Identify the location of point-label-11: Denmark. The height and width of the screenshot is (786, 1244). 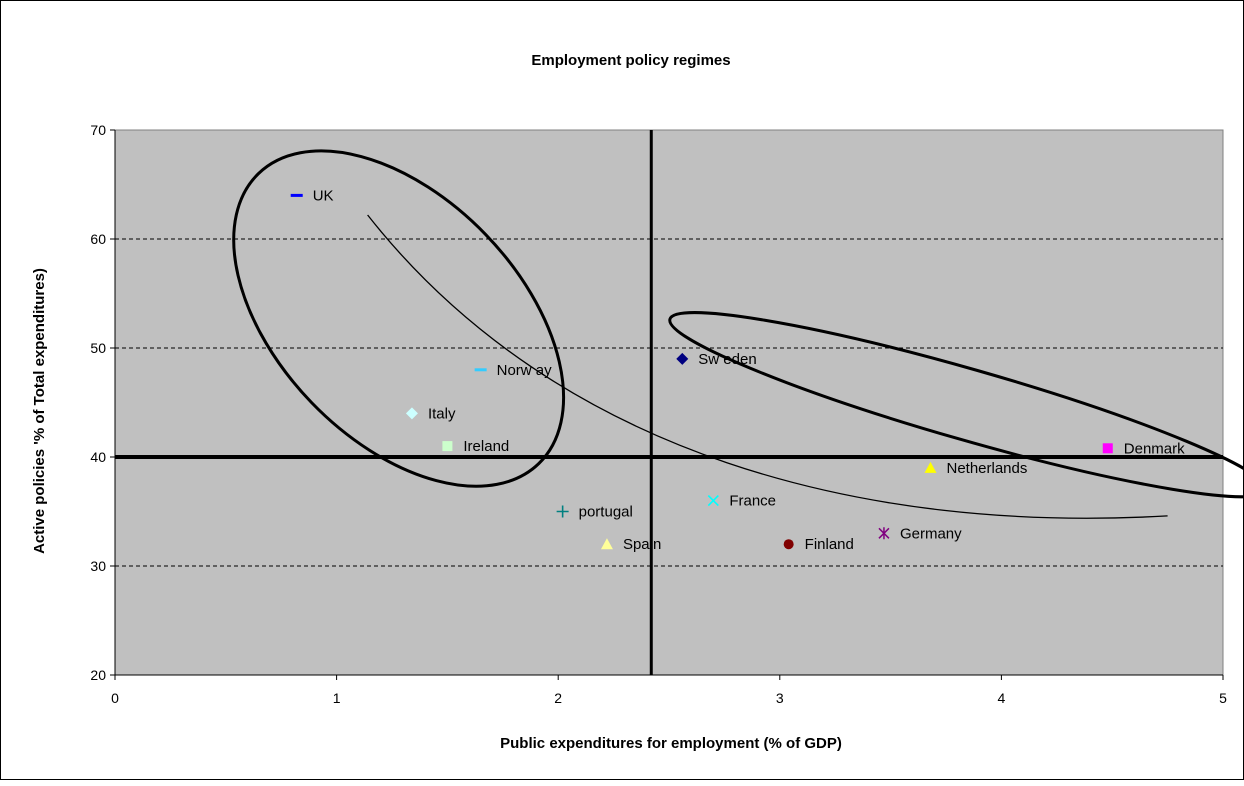
(1154, 448).